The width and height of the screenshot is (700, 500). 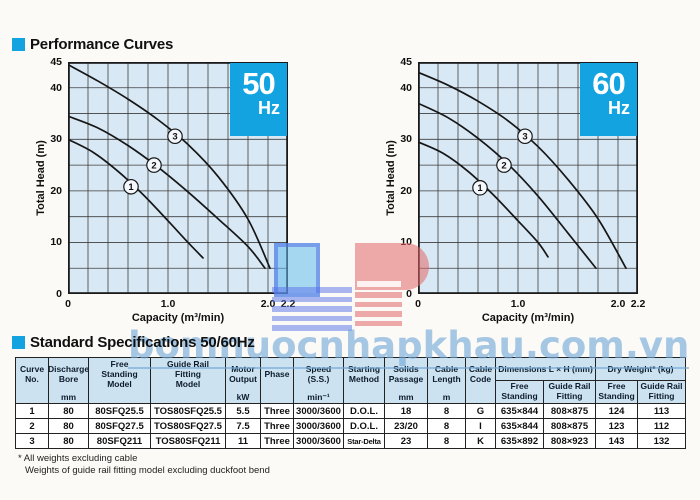 What do you see at coordinates (78, 458) in the screenshot?
I see `footnote-line: * All weights excluding cable` at bounding box center [78, 458].